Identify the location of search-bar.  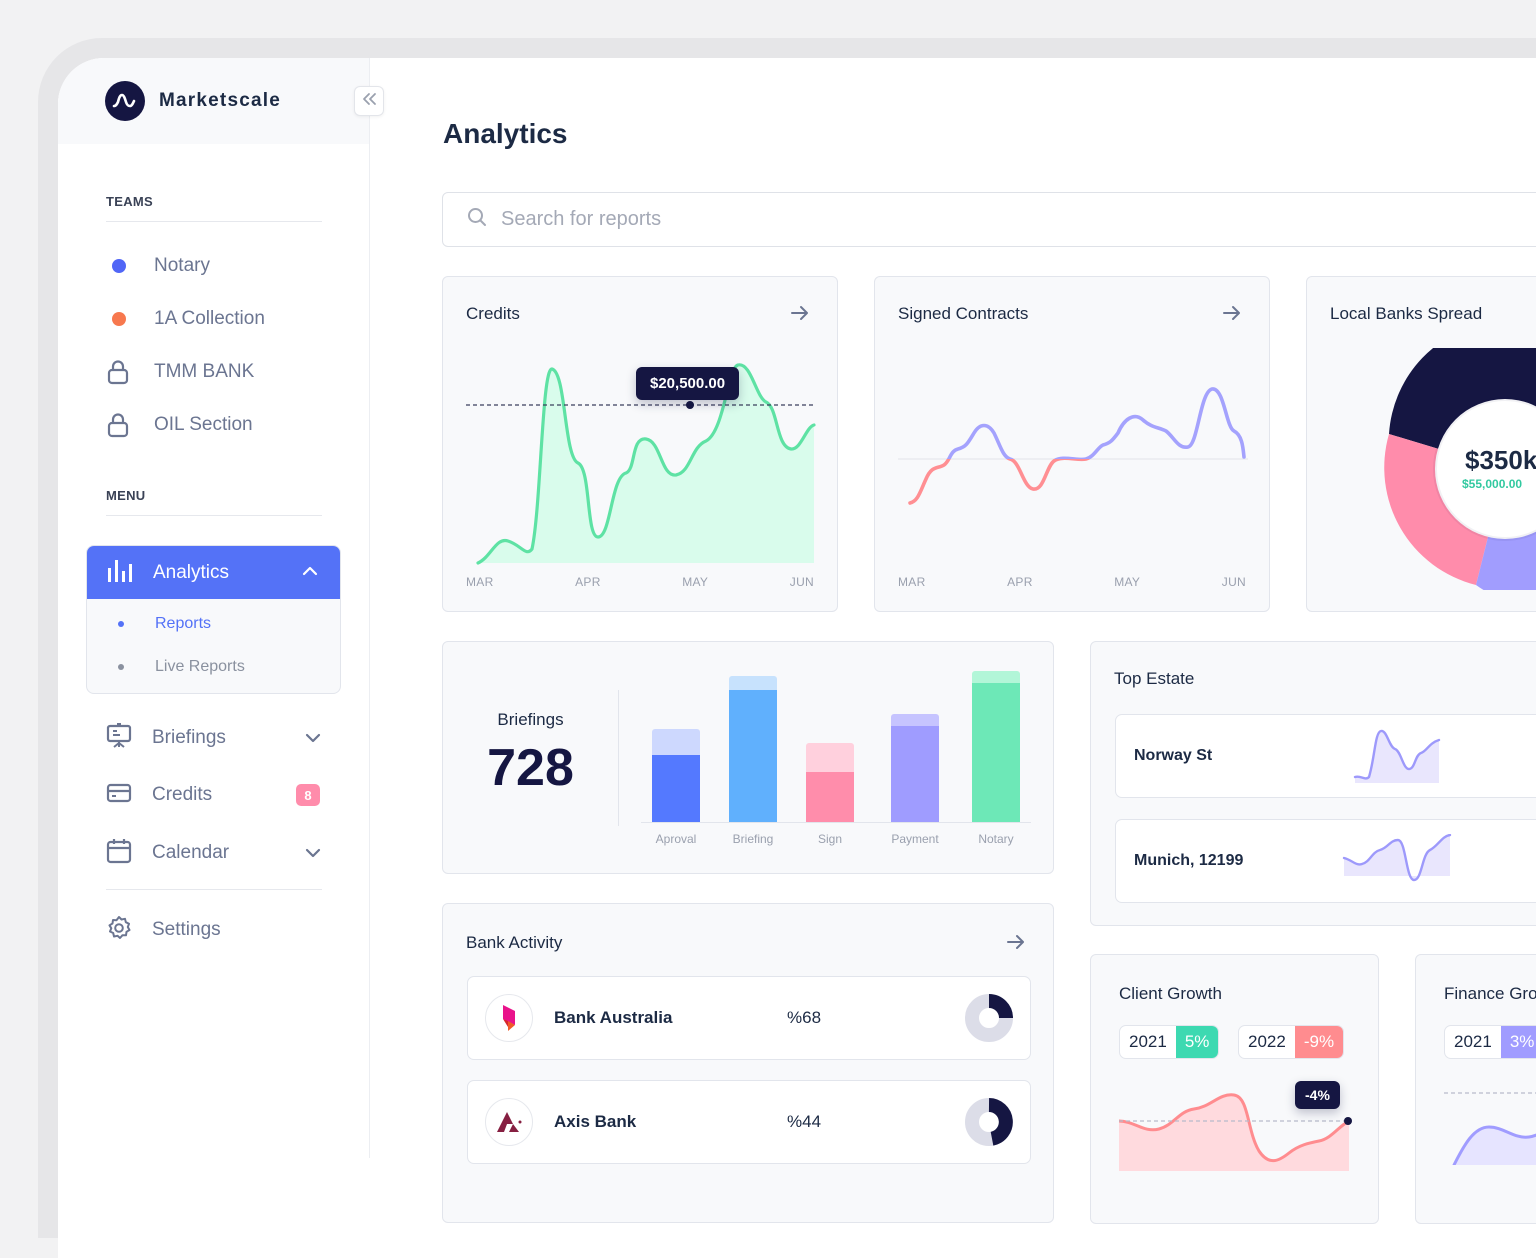
(989, 219).